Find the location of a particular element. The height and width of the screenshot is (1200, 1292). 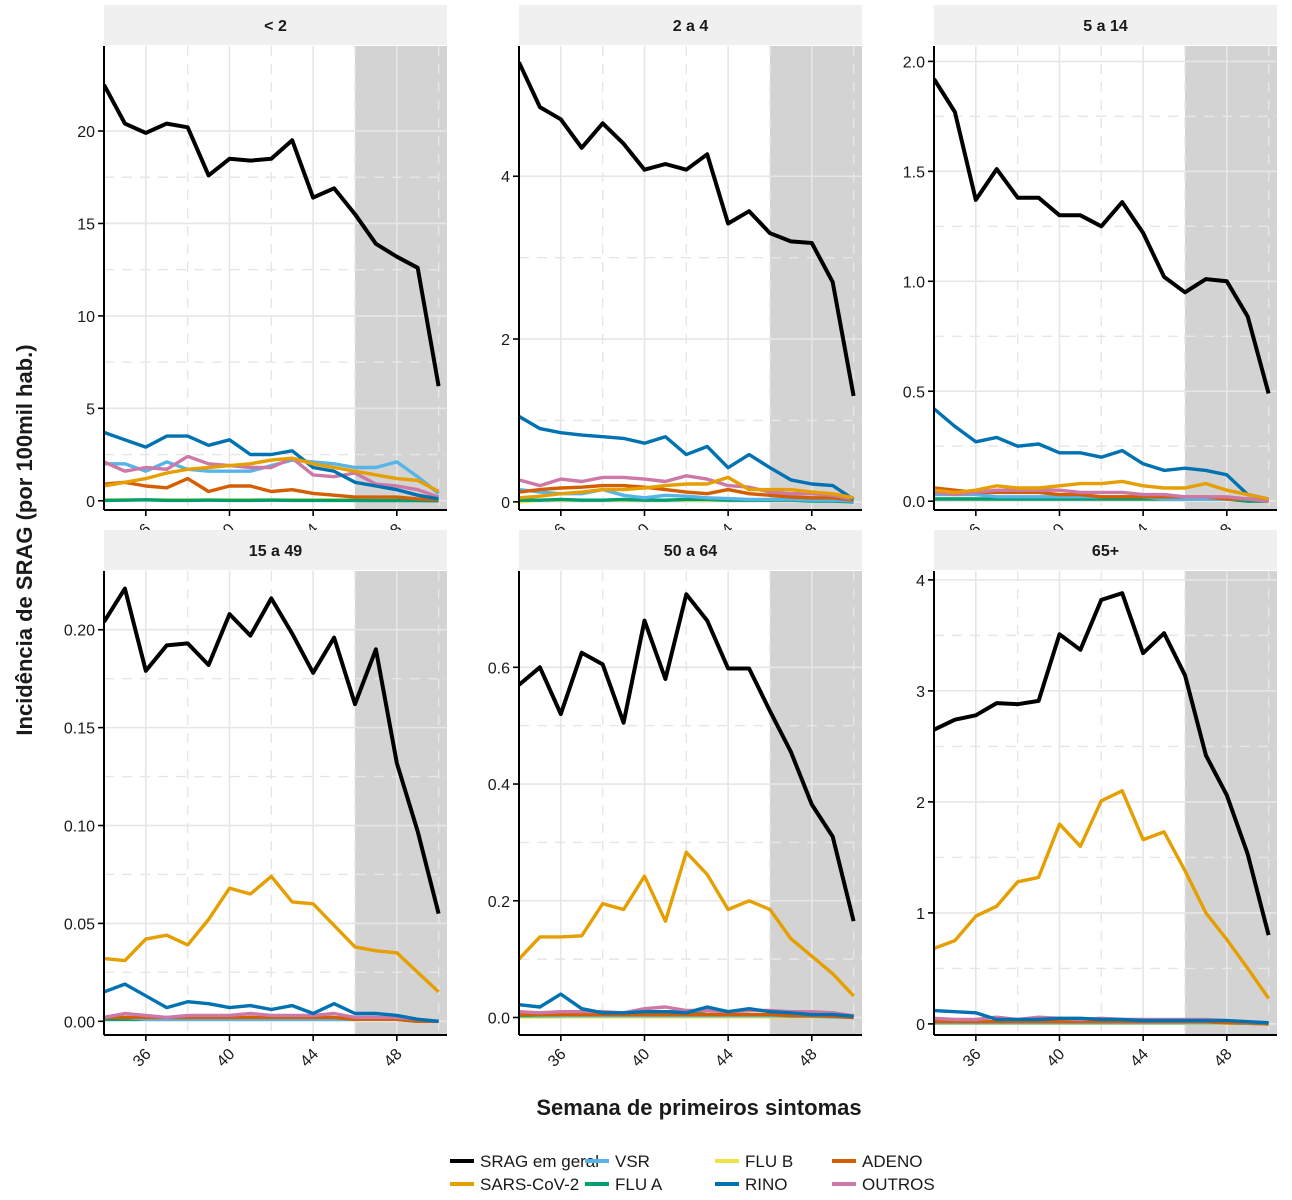

facet-strip-label: 5 a 14 is located at coordinates (1105, 26).